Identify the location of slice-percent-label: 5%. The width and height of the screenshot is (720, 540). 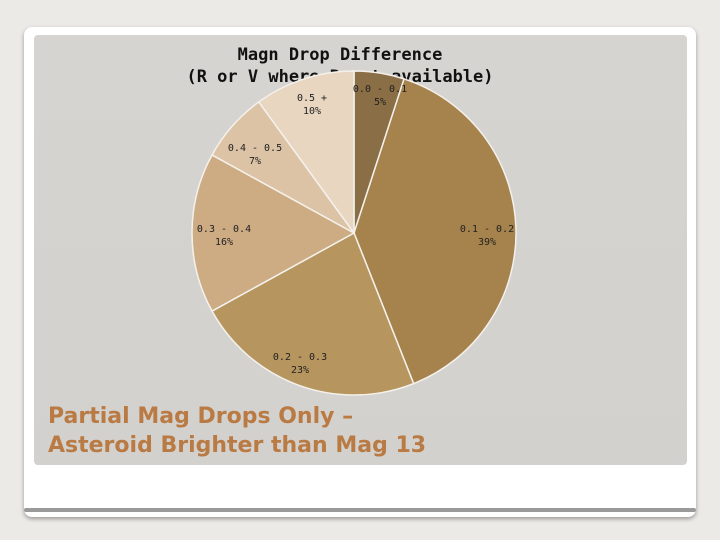
(380, 102).